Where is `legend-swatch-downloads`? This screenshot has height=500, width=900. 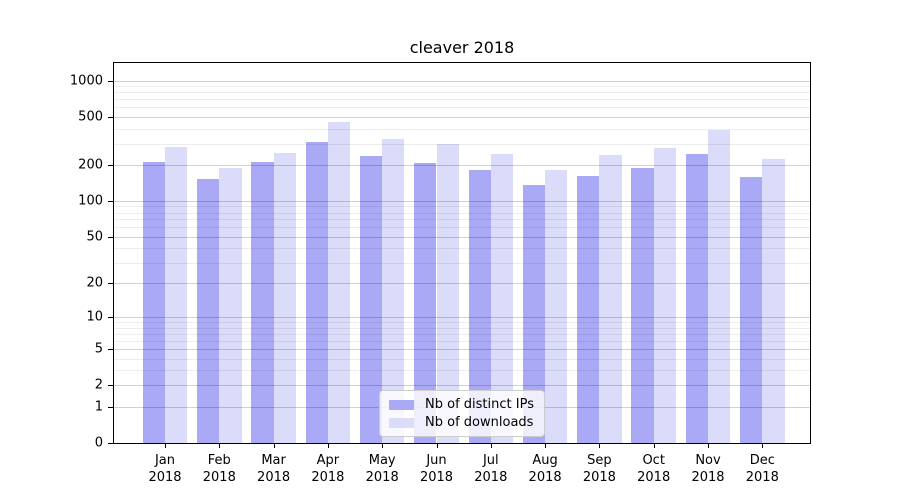 legend-swatch-downloads is located at coordinates (402, 422).